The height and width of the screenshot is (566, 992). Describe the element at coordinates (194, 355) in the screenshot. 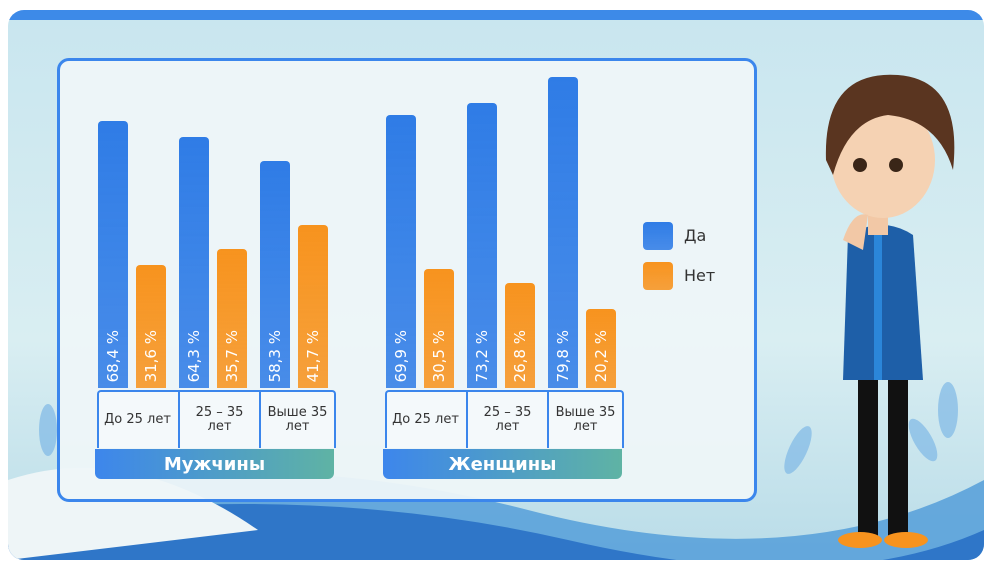

I see `value-label: 64,3 %` at that location.